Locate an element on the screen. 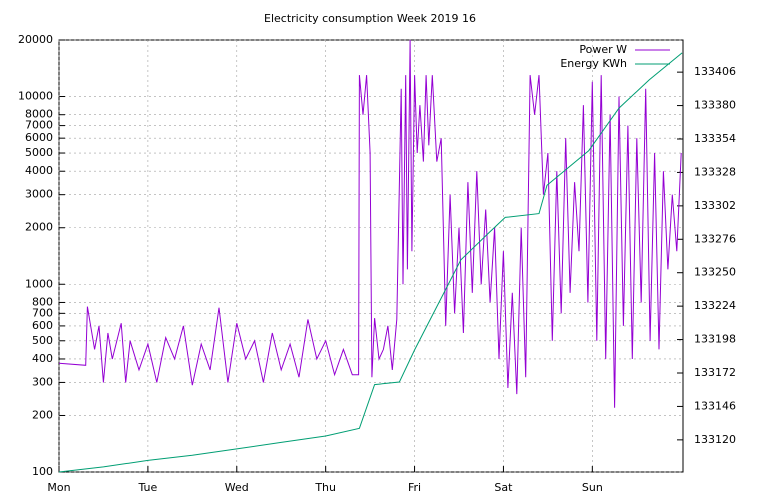 This screenshot has width=768, height=500. y2-tick-label: 133276 is located at coordinates (715, 238).